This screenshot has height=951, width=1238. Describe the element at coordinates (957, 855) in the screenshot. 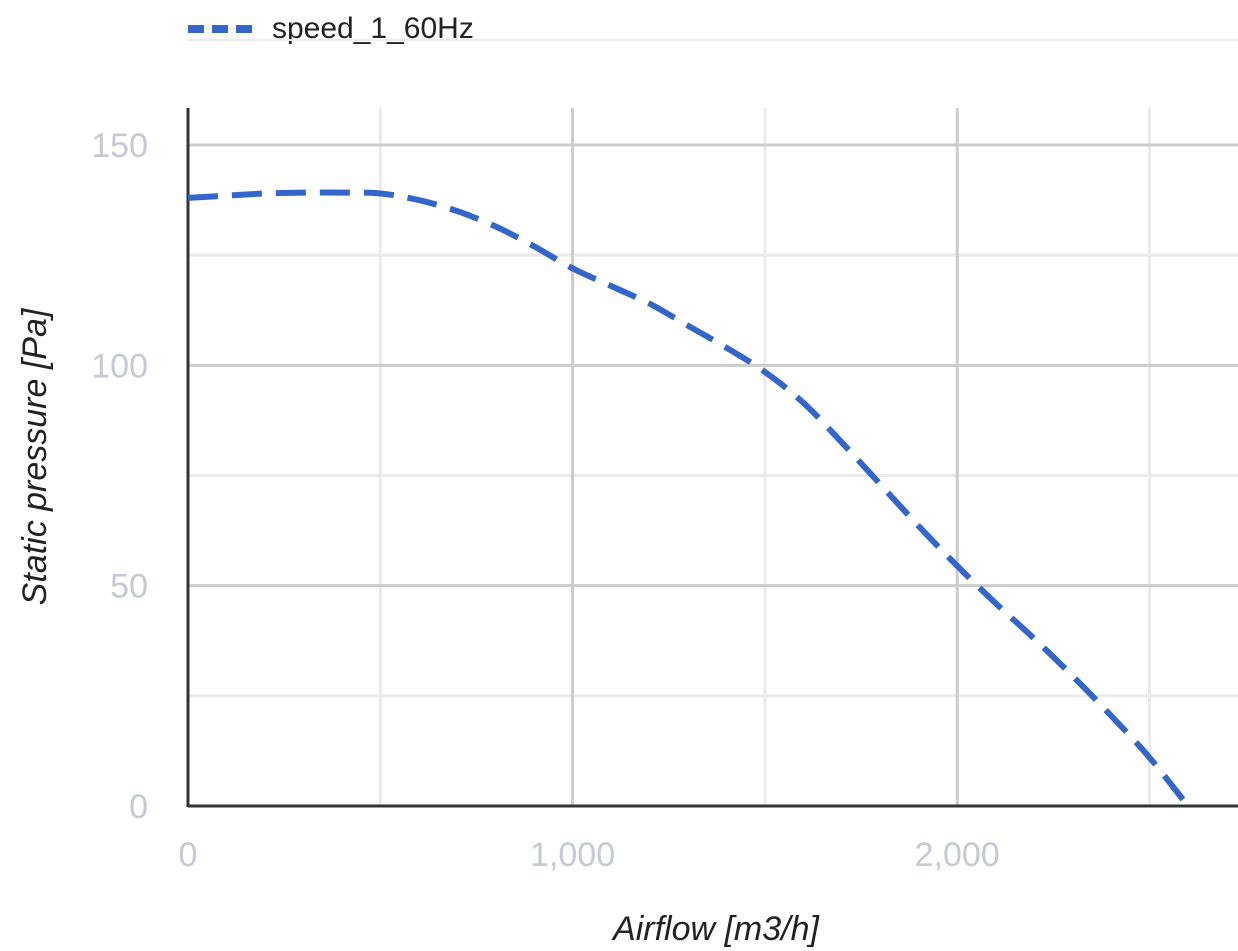

I see `x-tick-label: 2,000` at that location.